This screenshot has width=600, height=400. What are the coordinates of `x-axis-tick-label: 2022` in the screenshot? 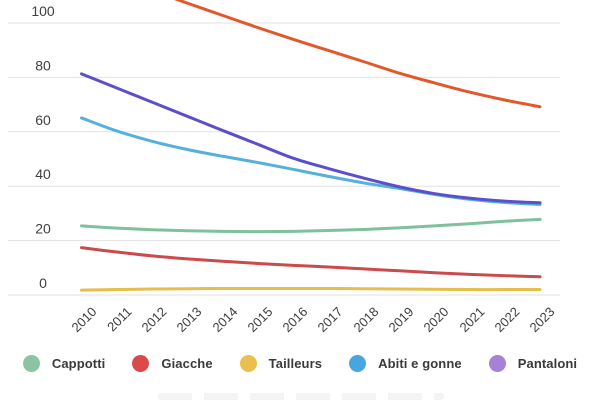 It's located at (507, 320).